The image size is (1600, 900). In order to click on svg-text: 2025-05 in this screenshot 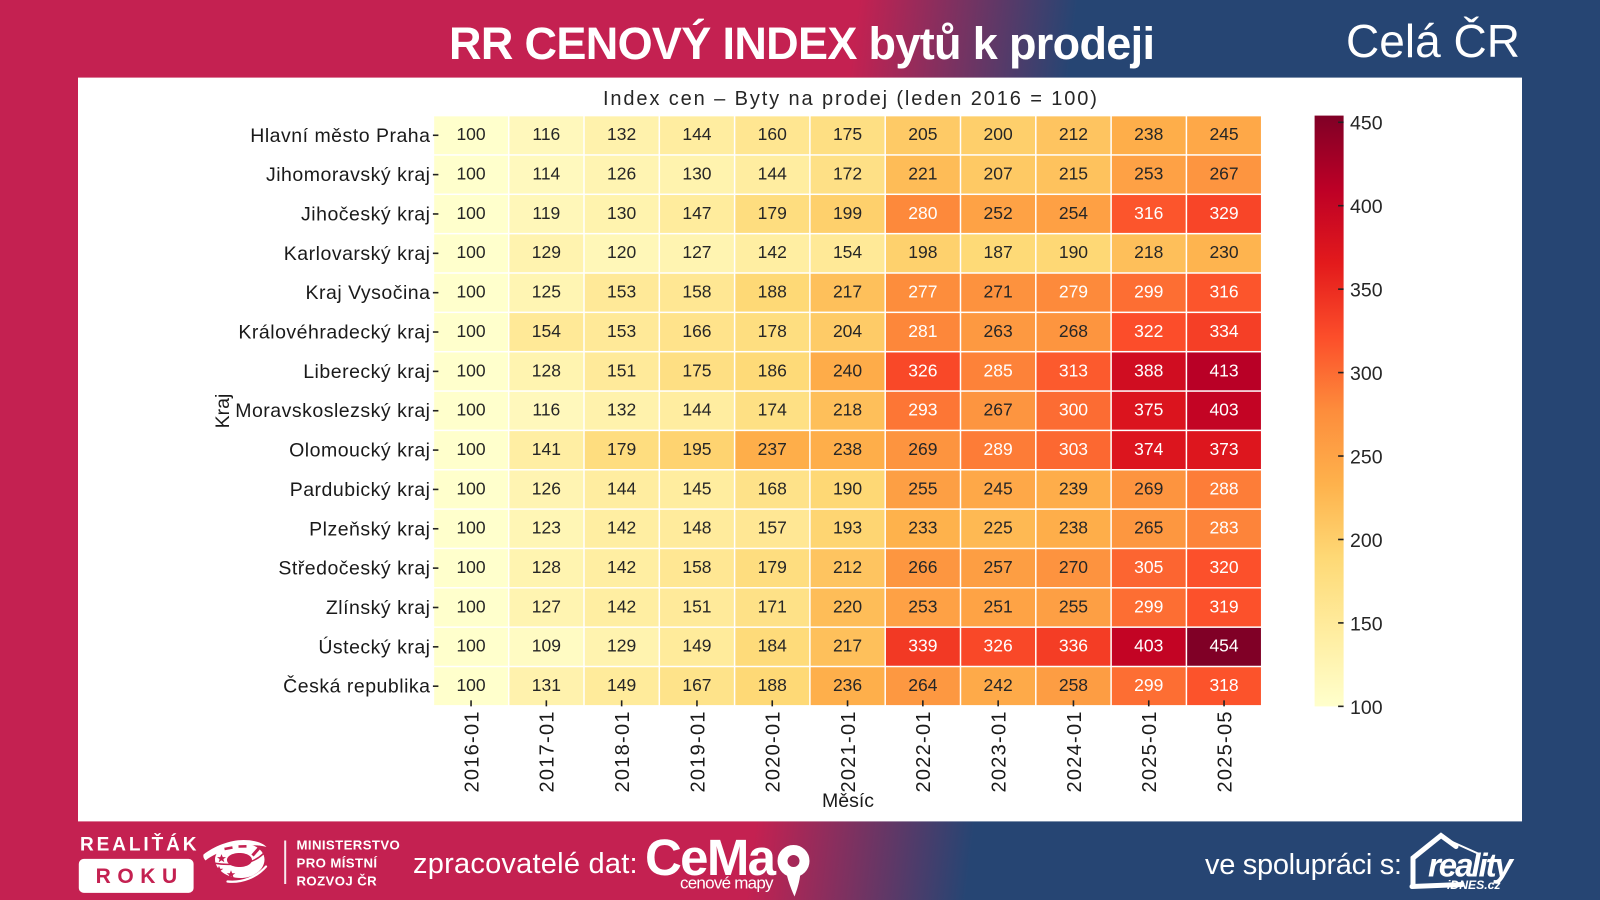, I will do `click(1225, 751)`.